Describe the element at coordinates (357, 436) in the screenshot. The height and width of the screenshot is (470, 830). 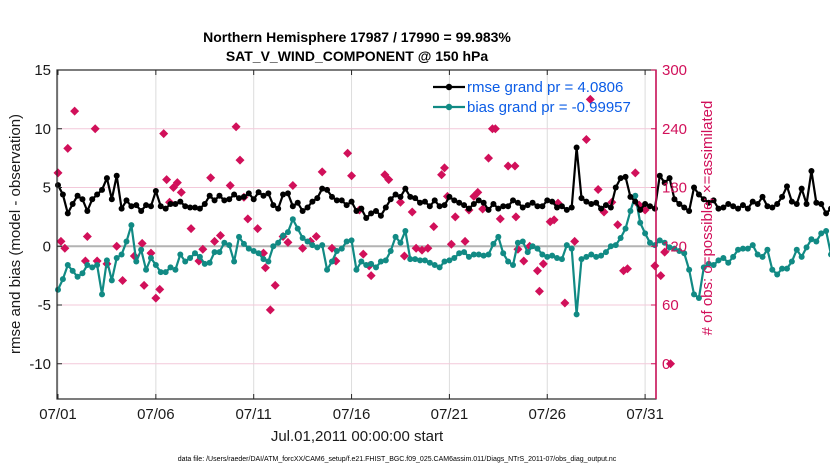
I see `x-axis-label: Jul.01,2011 00:00:00 start` at that location.